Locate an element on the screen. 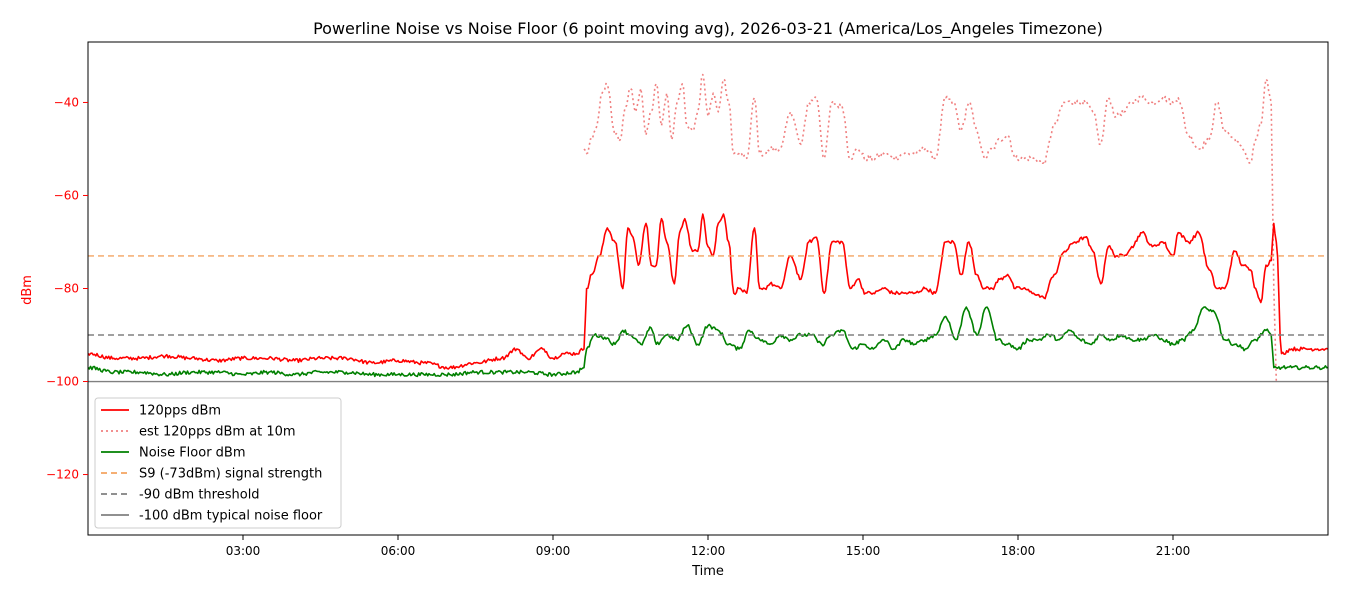 This screenshot has height=598, width=1347. y-axis-ticks: −40 −60 −80 −100 −120 is located at coordinates (67, 288).